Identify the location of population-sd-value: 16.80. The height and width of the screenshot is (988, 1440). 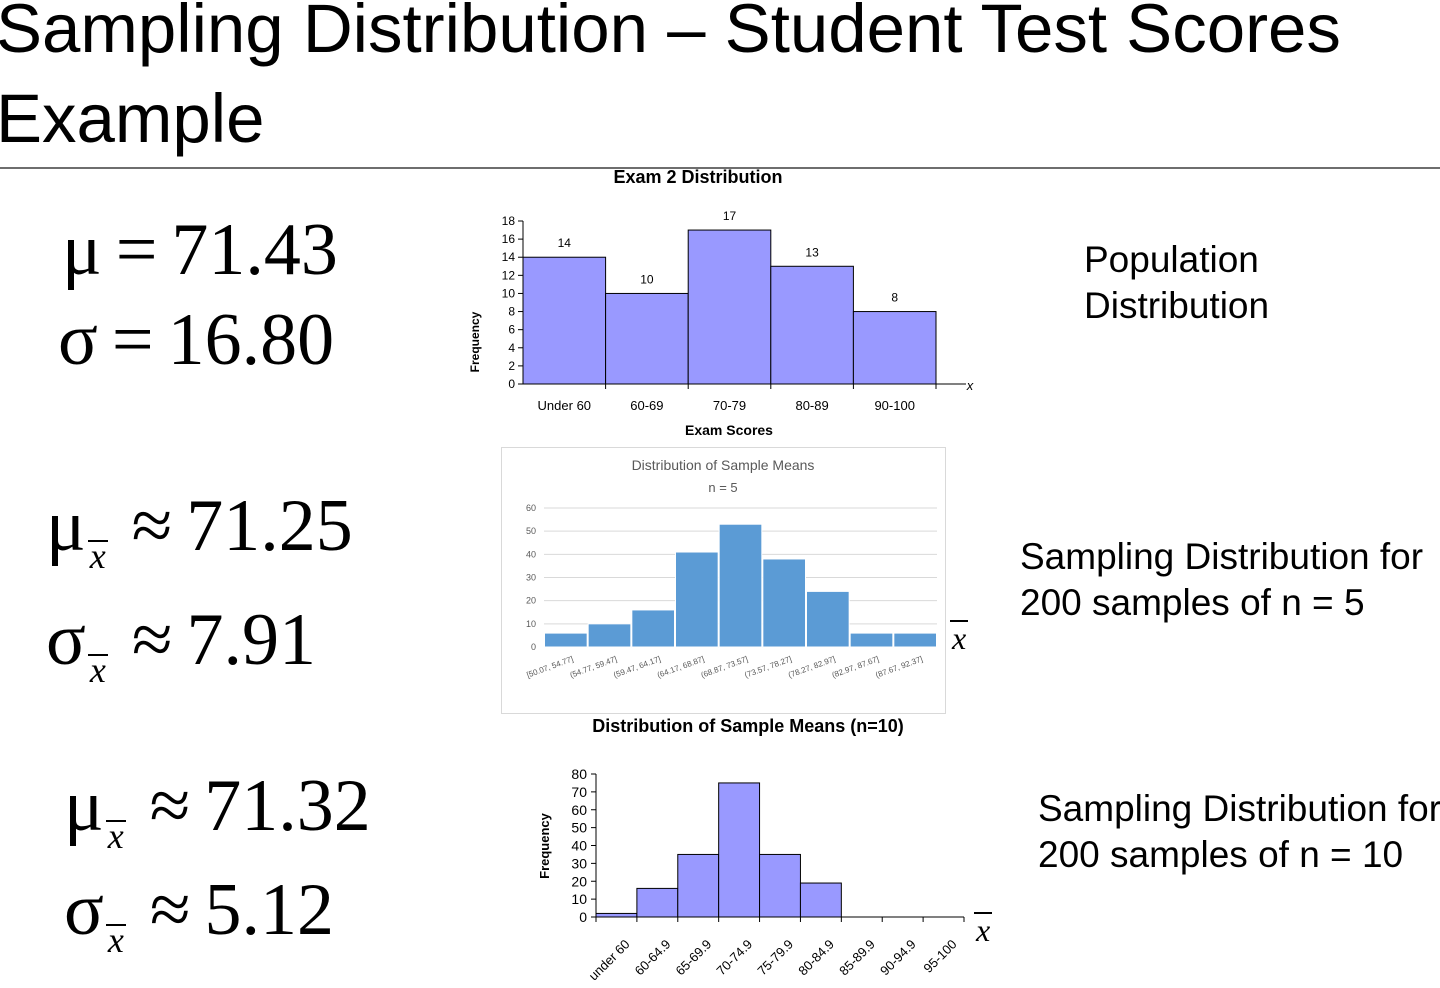
(251, 340).